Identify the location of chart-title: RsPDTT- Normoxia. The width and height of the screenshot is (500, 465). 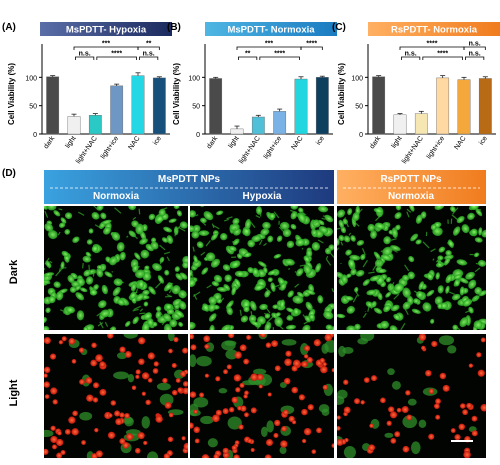
(434, 30).